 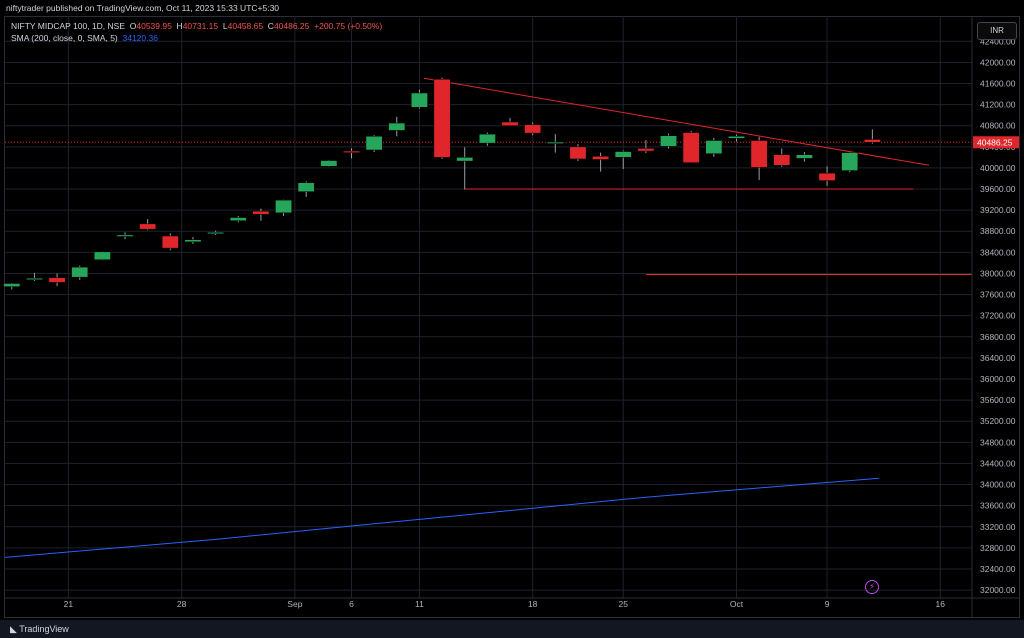 What do you see at coordinates (737, 604) in the screenshot?
I see `time-tick-label: Oct` at bounding box center [737, 604].